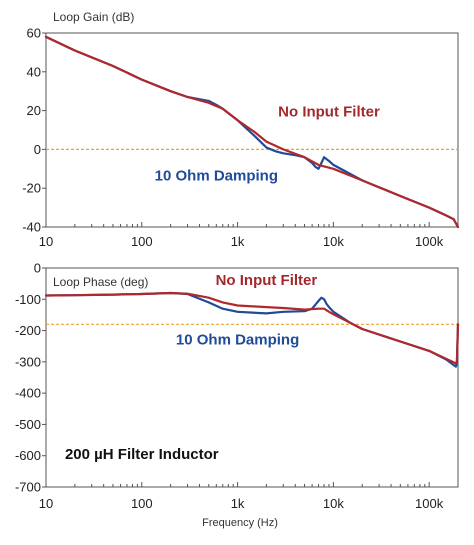 This screenshot has width=474, height=545. What do you see at coordinates (93, 17) in the screenshot?
I see `gain-title: Loop Gain (dB)` at bounding box center [93, 17].